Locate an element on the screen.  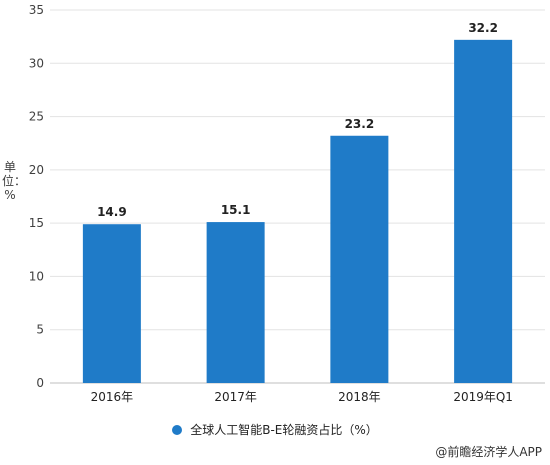
y-tick-label: 15 is located at coordinates (36, 223).